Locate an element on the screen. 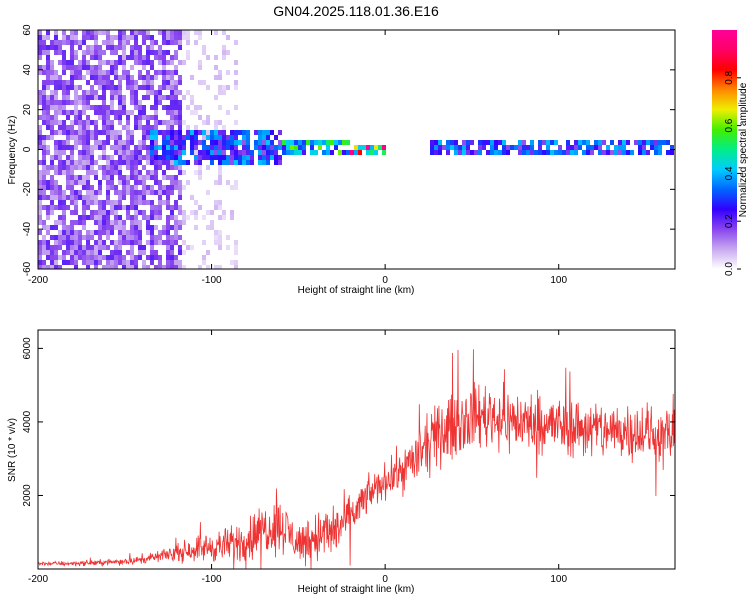 The width and height of the screenshot is (750, 600). y-tick-label: 4000 is located at coordinates (27, 421).